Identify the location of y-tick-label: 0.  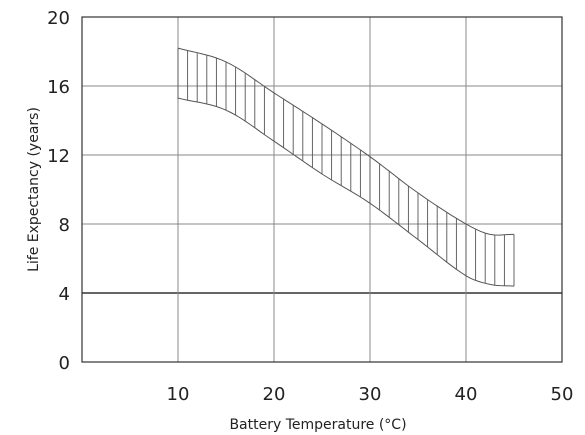
(64, 363).